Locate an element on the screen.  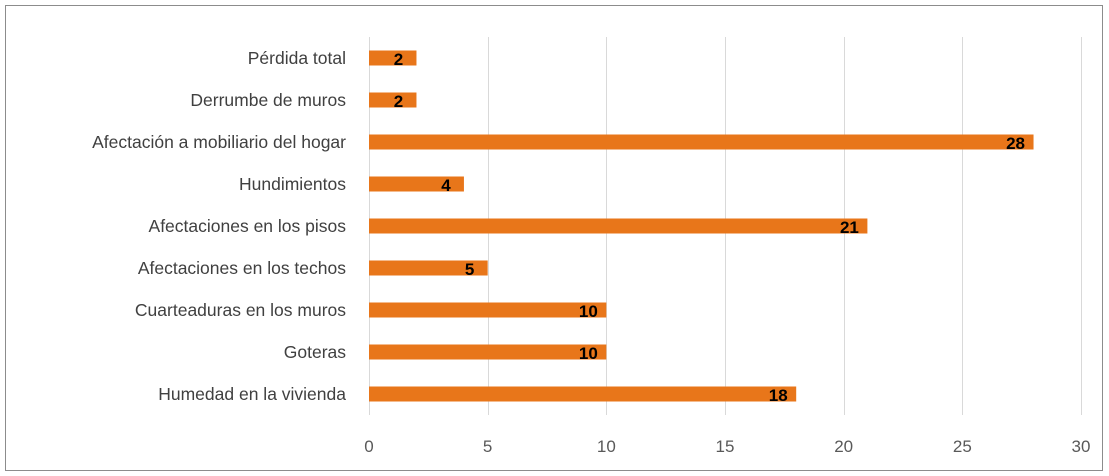
category-label: Pérdida total is located at coordinates (297, 58).